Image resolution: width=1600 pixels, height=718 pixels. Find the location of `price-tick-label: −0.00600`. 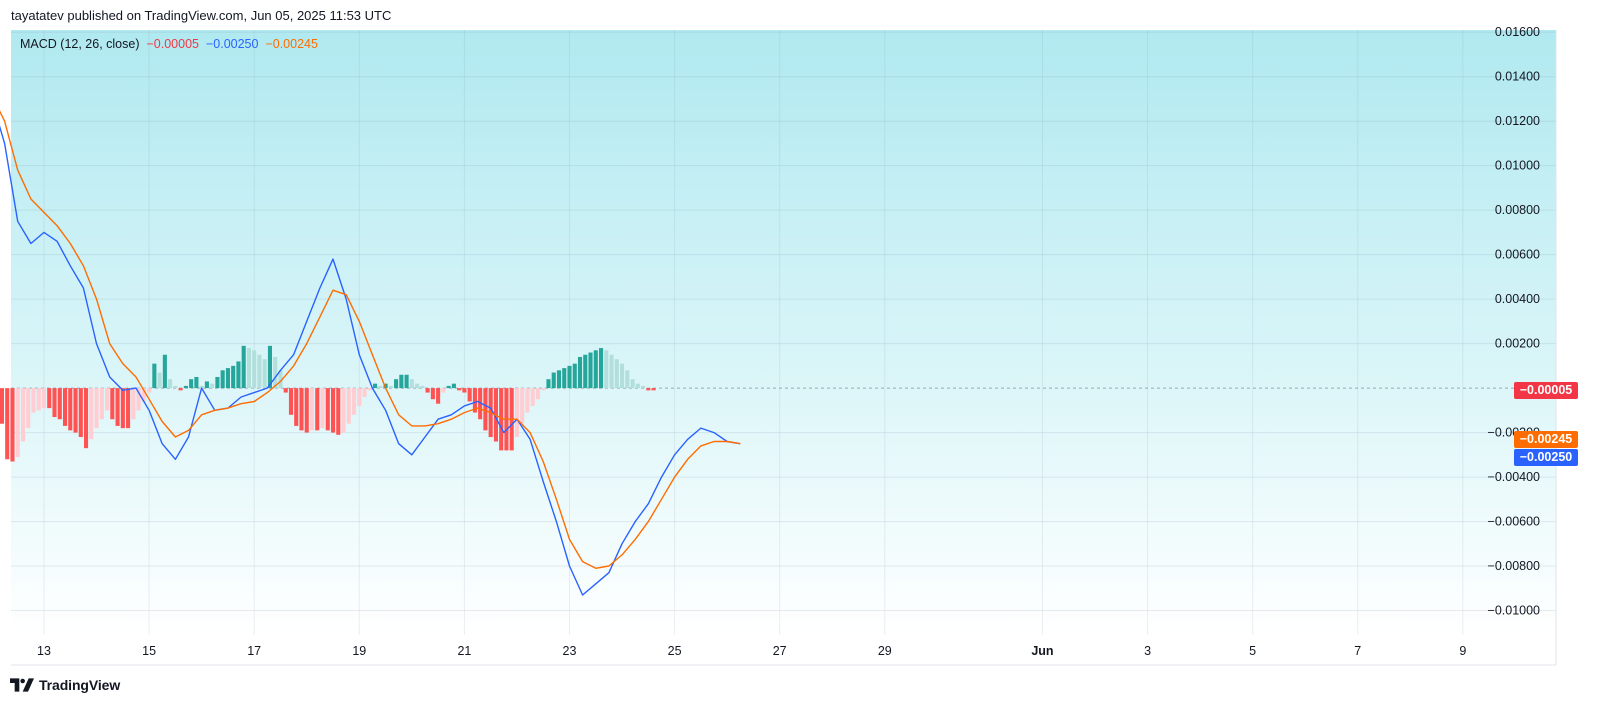

price-tick-label: −0.00600 is located at coordinates (1514, 522).